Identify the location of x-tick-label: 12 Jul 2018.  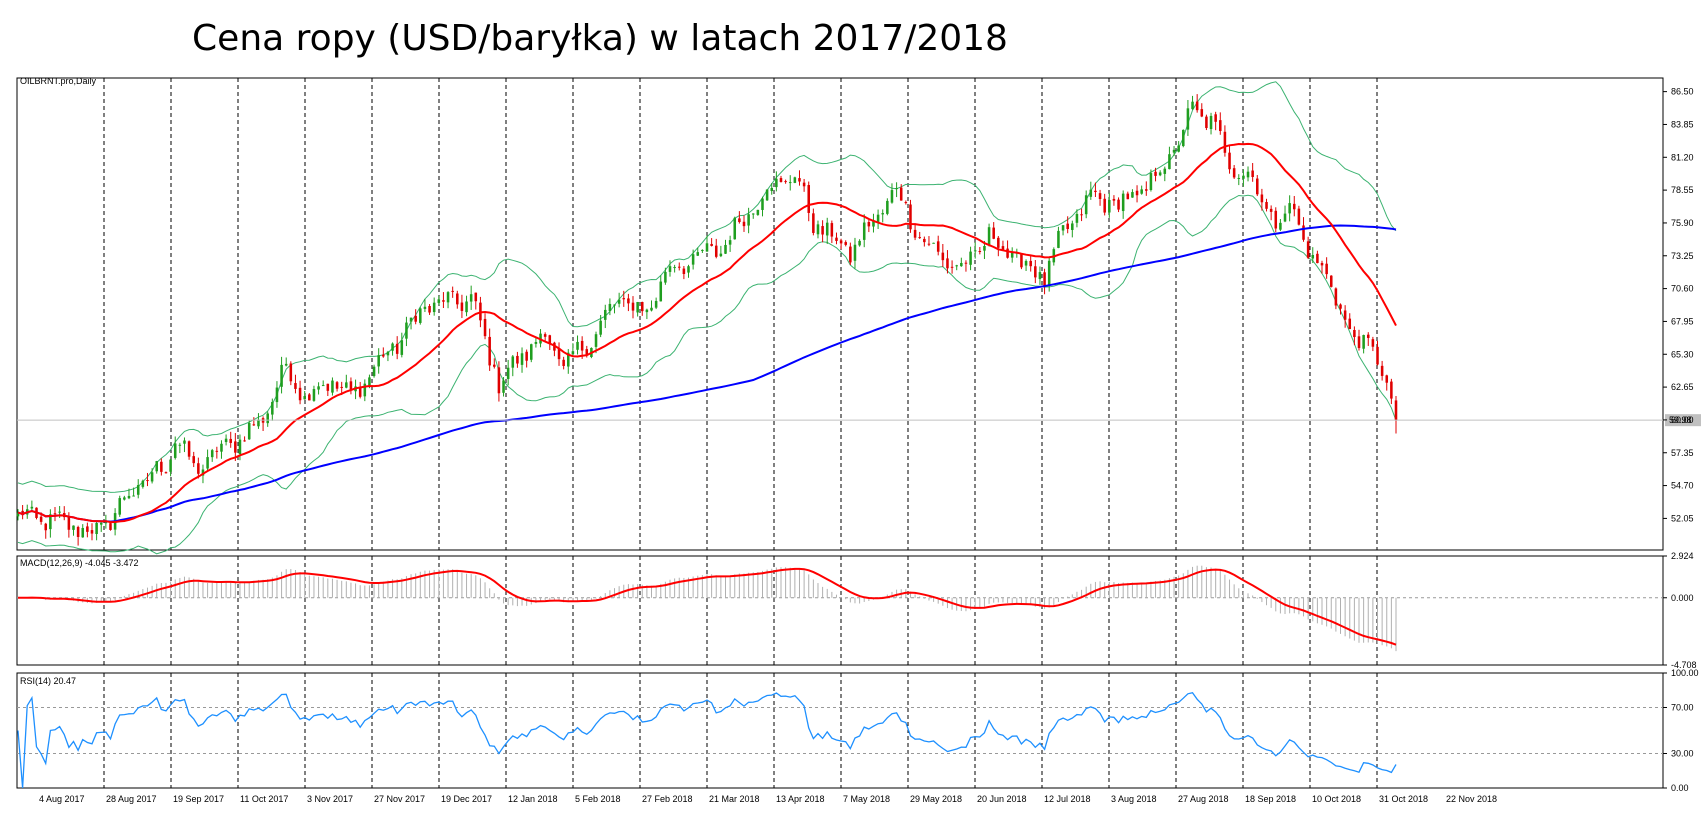
(1067, 799).